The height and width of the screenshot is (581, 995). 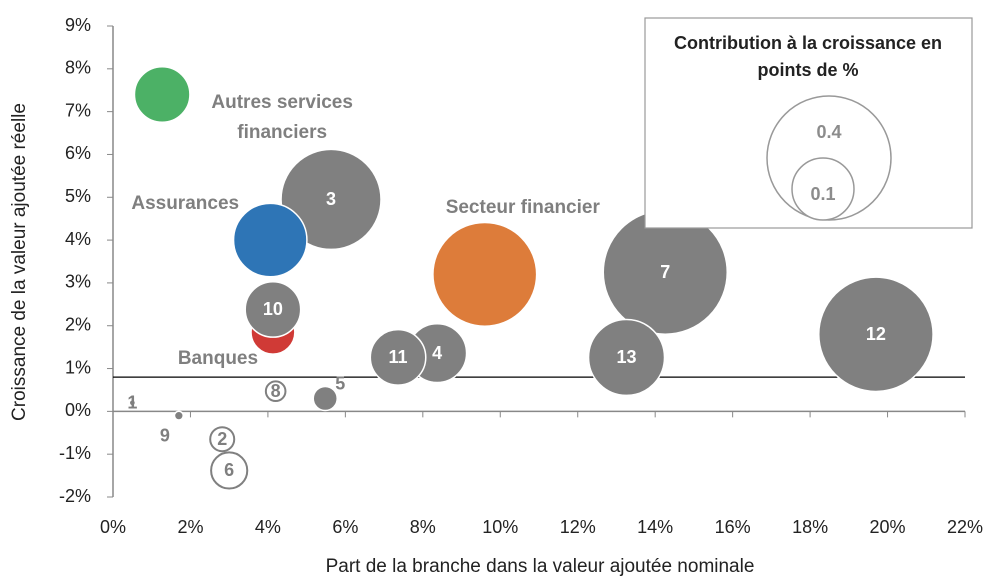 I want to click on x-tick-label: 6%, so click(x=345, y=527).